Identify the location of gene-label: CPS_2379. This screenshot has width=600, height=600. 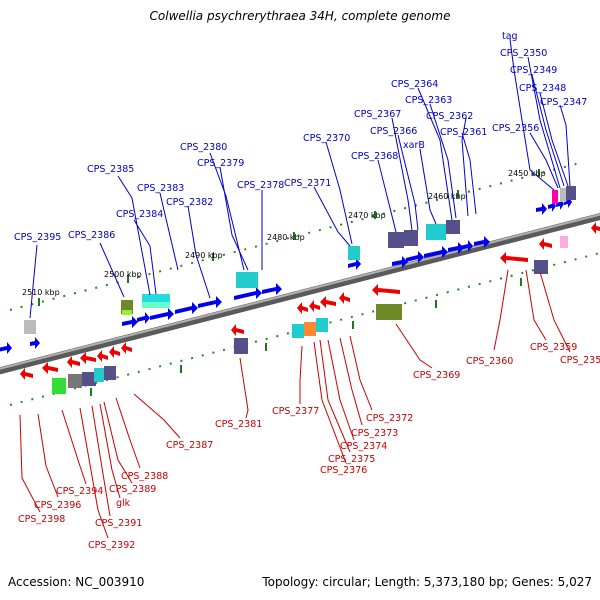
(220, 163).